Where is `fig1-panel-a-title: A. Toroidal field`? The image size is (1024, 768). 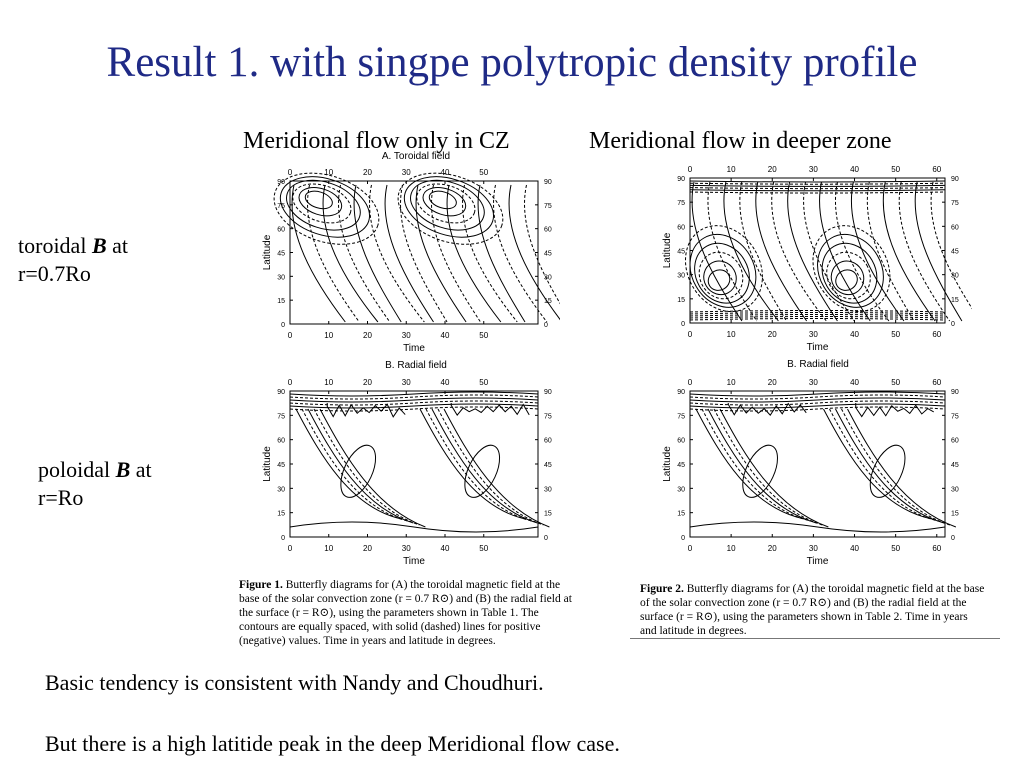
fig1-panel-a-title: A. Toroidal field is located at coordinates (416, 156).